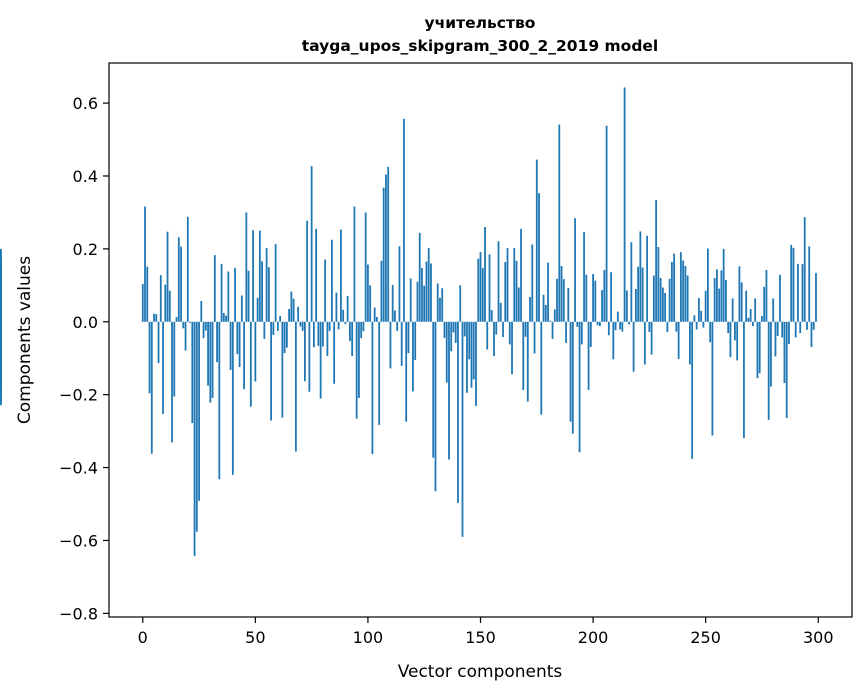  What do you see at coordinates (25, 340) in the screenshot?
I see `y-axis-label: Components values` at bounding box center [25, 340].